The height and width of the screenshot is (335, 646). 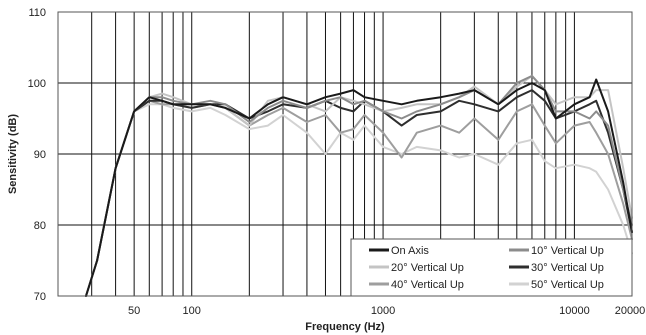 What do you see at coordinates (567, 285) in the screenshot?
I see `legend-label: 50° Vertical Up` at bounding box center [567, 285].